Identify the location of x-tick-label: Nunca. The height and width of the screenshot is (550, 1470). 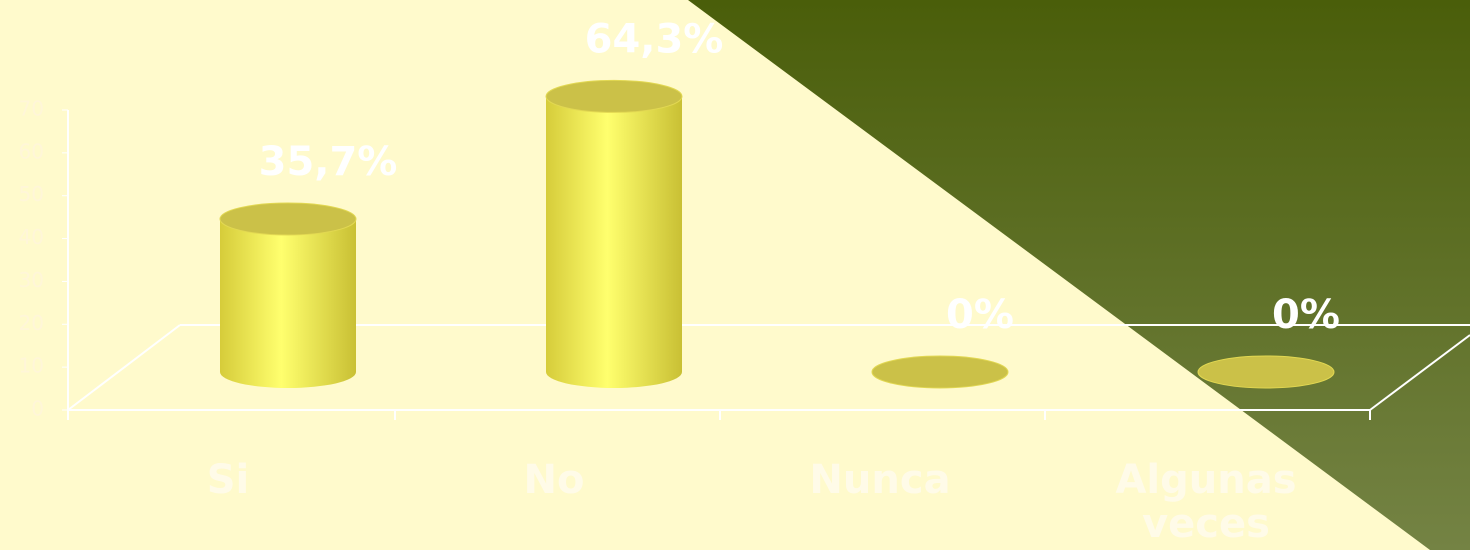
(880, 480).